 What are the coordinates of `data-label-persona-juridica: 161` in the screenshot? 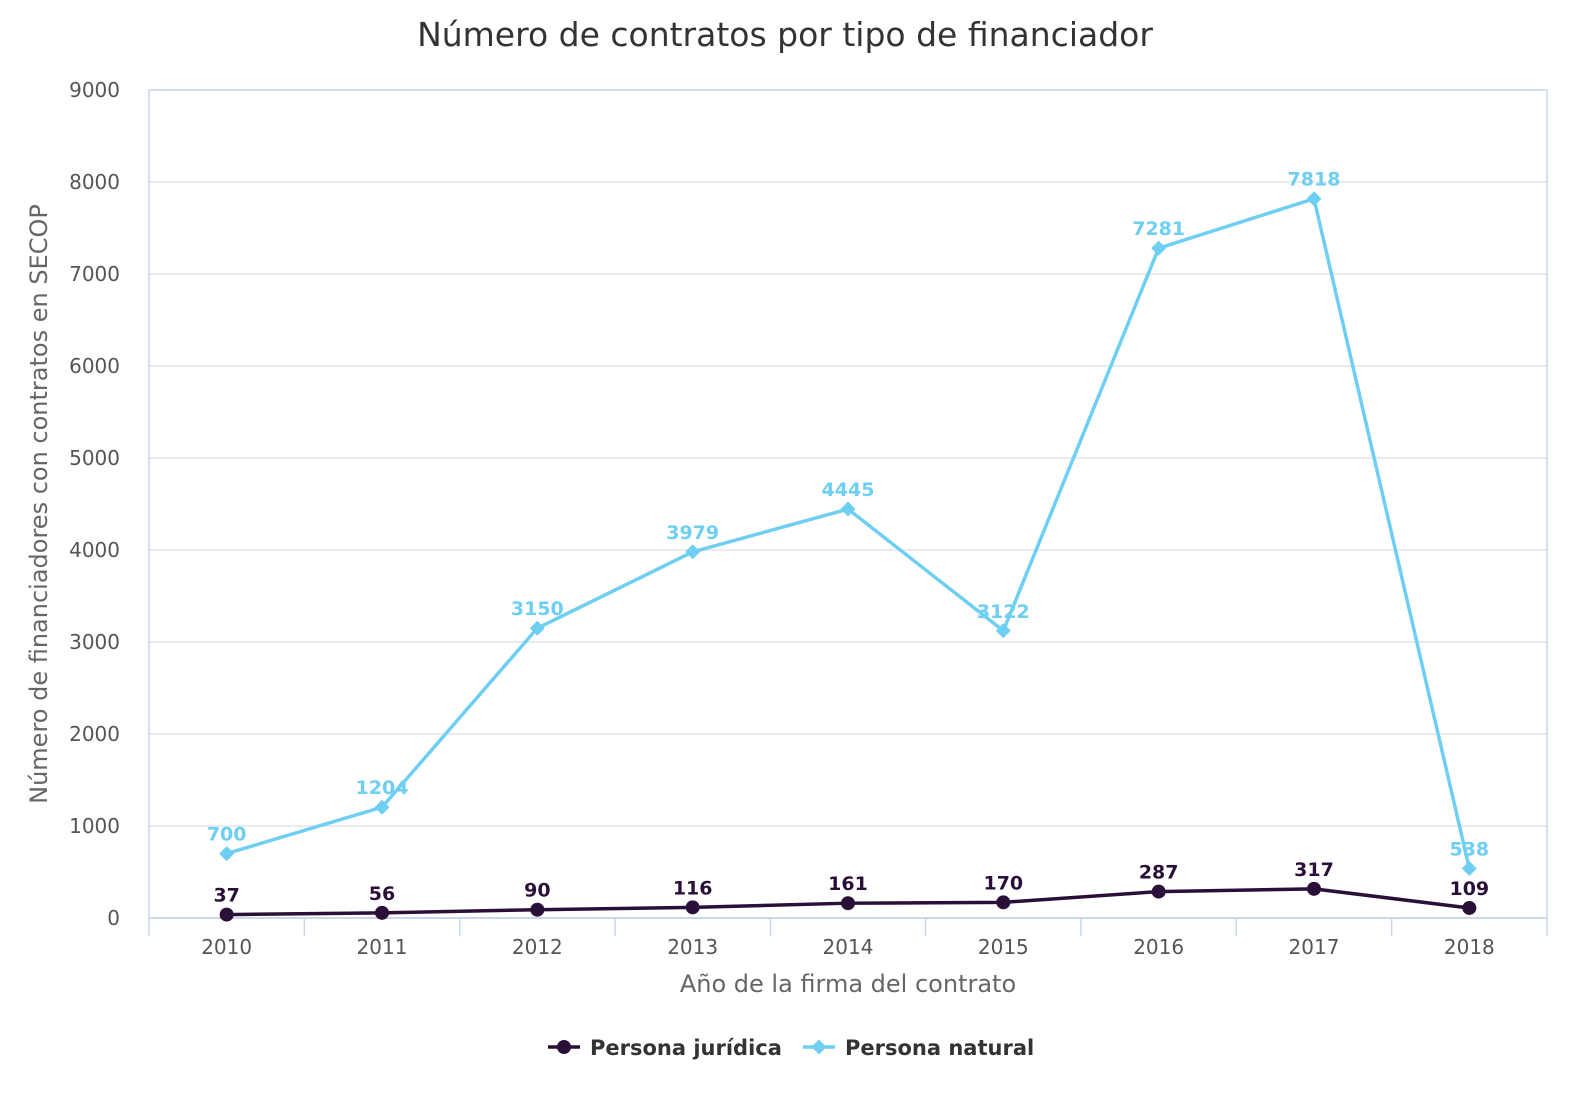 It's located at (848, 884).